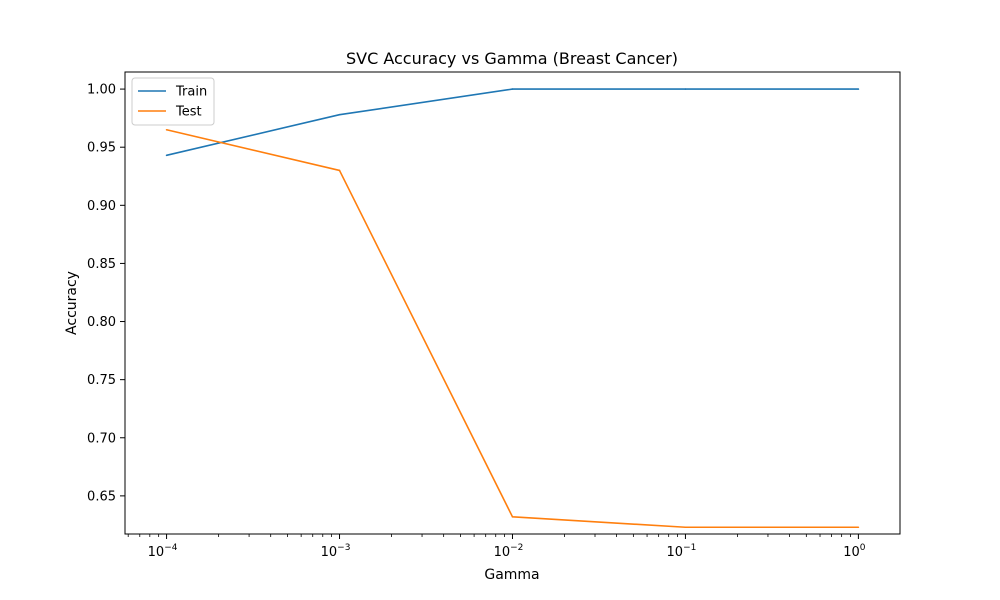  I want to click on x-tick-label-0: 10⁻⁴, so click(163, 551).